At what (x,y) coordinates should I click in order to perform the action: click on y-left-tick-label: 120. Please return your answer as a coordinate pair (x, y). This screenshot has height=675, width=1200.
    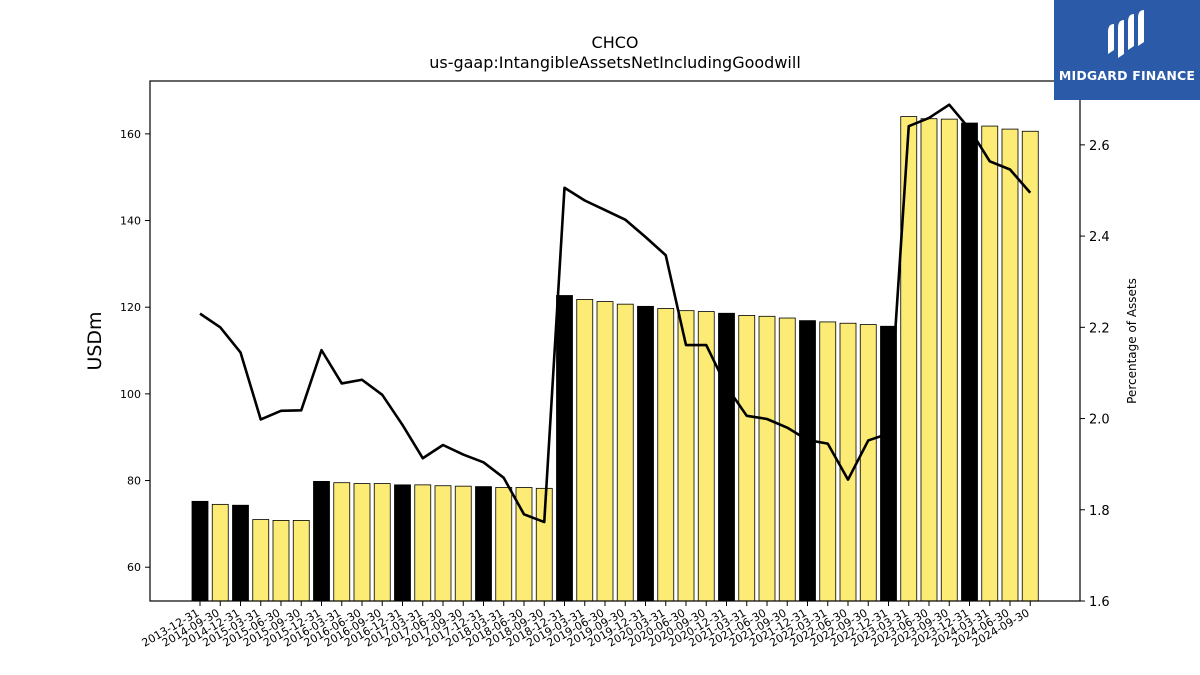
    Looking at the image, I should click on (130, 307).